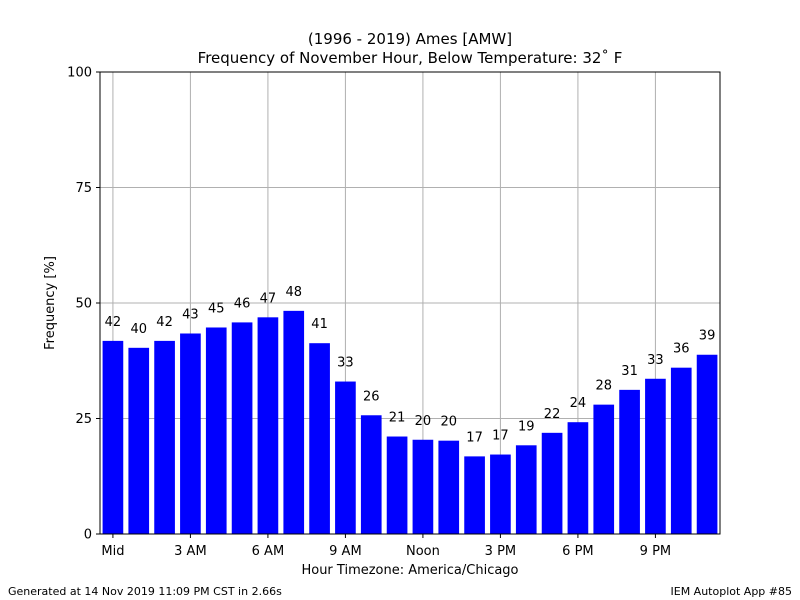 Image resolution: width=800 pixels, height=600 pixels. I want to click on chart-title: (1996 - 2019) Ames [AMW], so click(410, 39).